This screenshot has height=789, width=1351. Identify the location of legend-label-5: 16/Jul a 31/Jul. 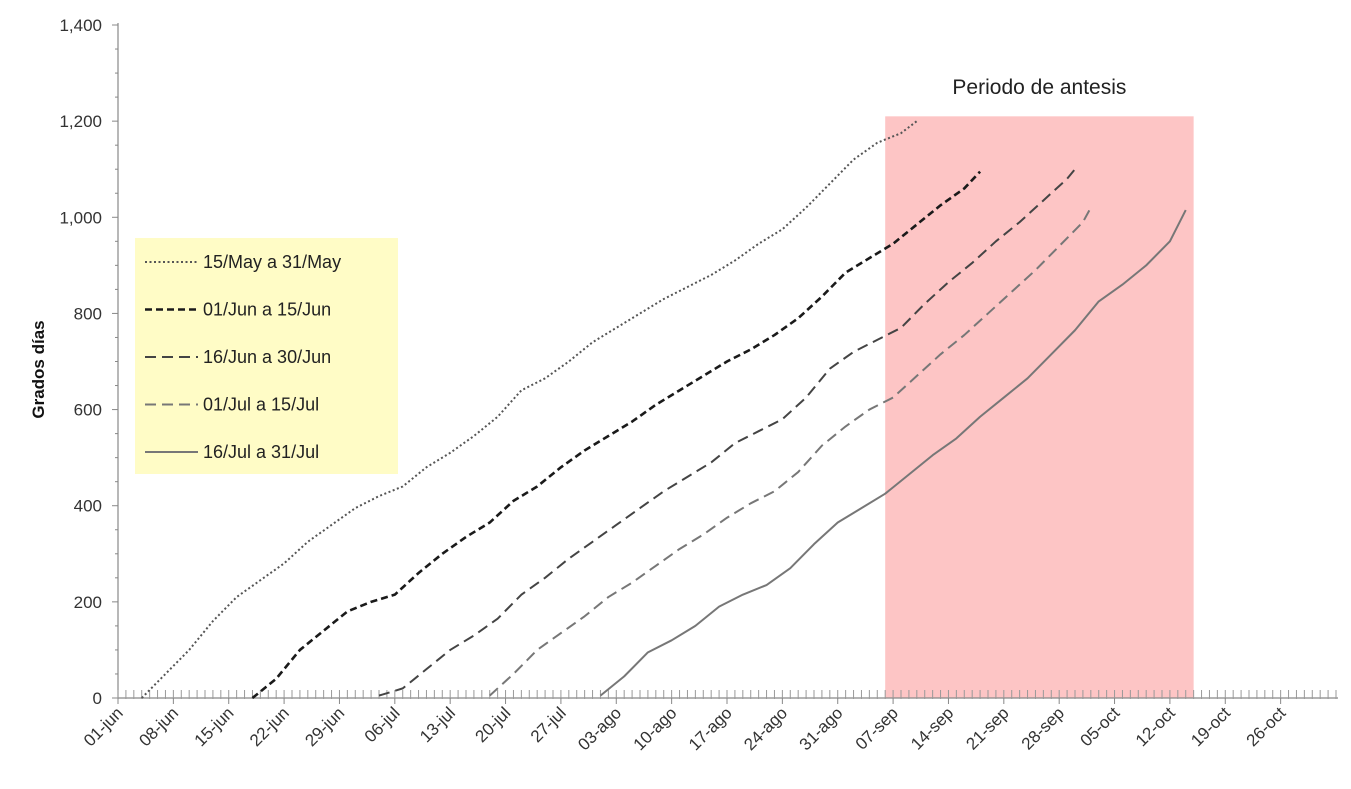
(261, 452).